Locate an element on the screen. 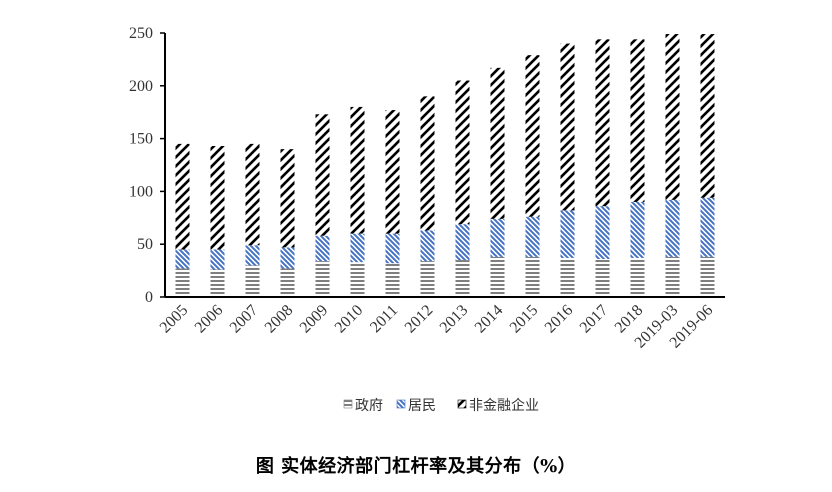 This screenshot has height=492, width=832. y-tick-label: 200 is located at coordinates (141, 86).